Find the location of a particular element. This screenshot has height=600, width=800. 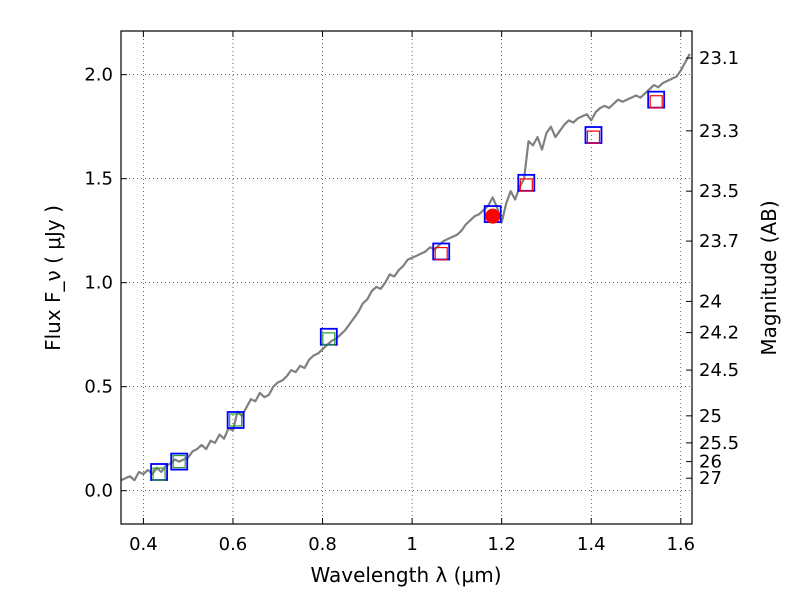

y-tick-label: 0.0 is located at coordinates (98, 491).